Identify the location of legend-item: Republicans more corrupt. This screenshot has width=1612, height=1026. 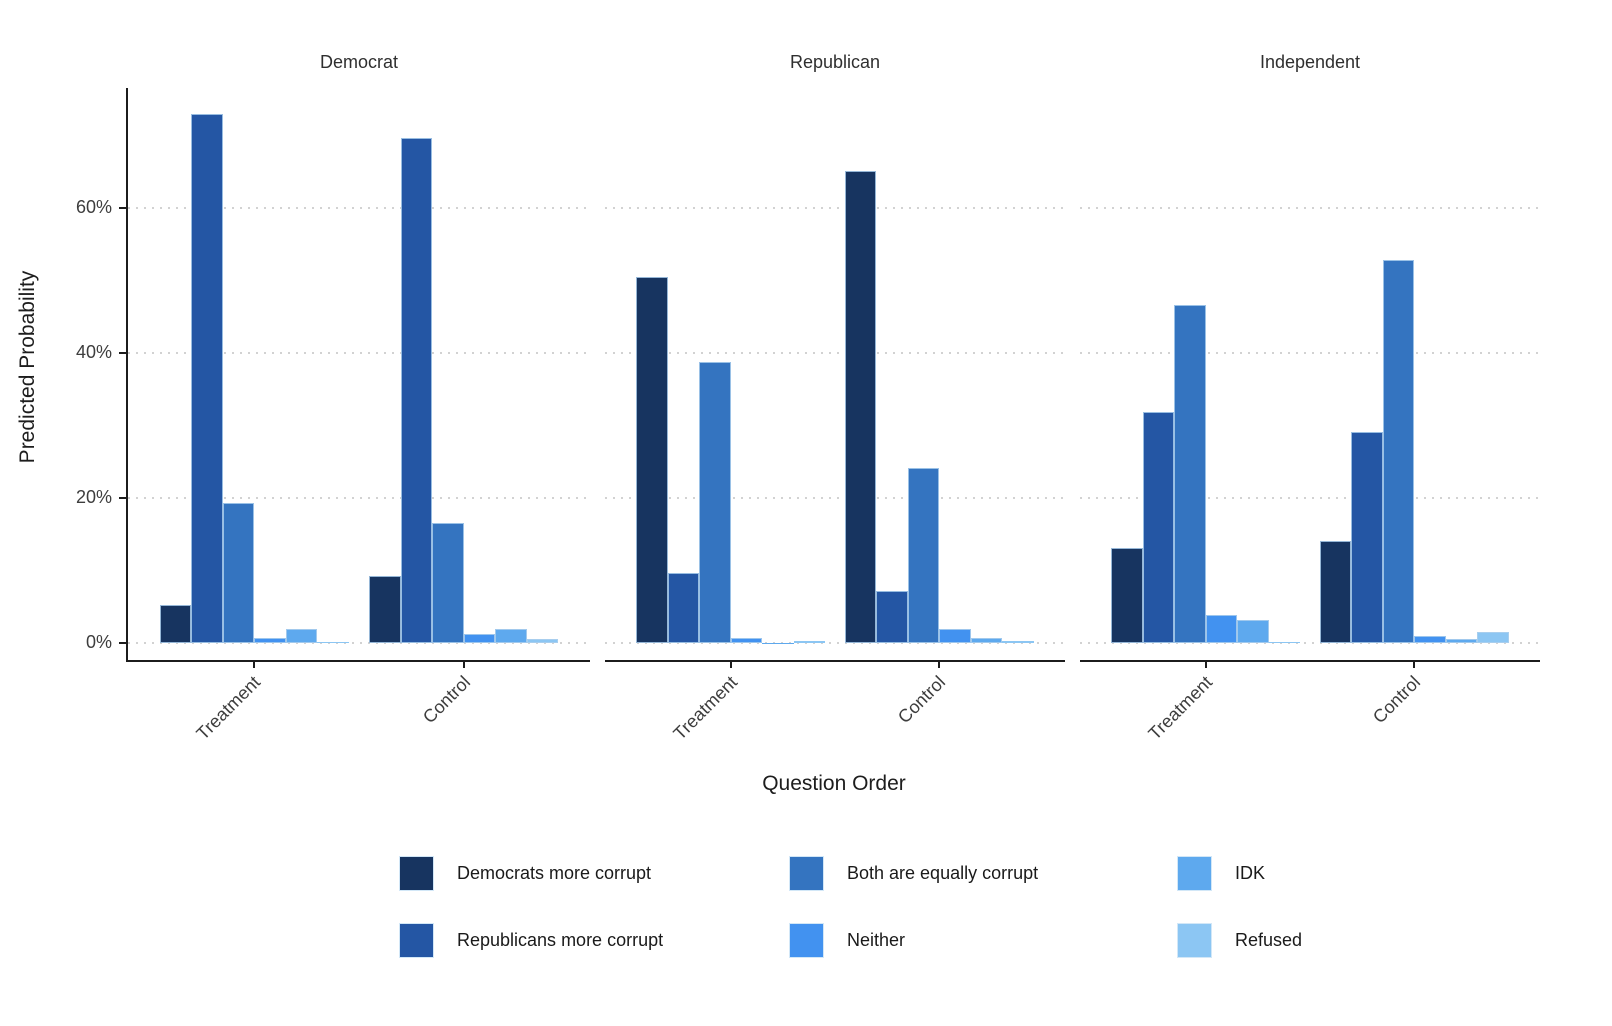
(579, 940).